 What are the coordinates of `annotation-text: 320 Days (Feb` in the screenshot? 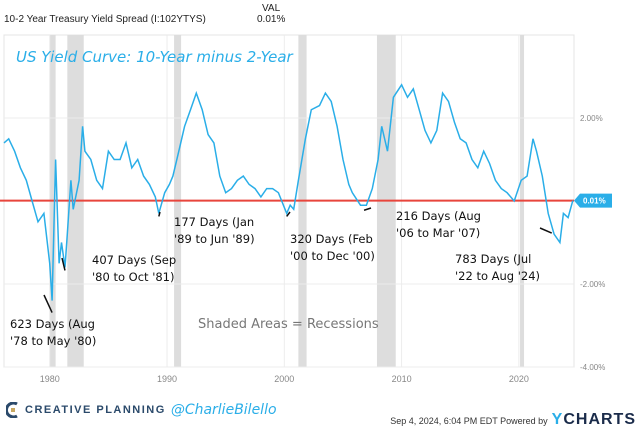 It's located at (331, 239).